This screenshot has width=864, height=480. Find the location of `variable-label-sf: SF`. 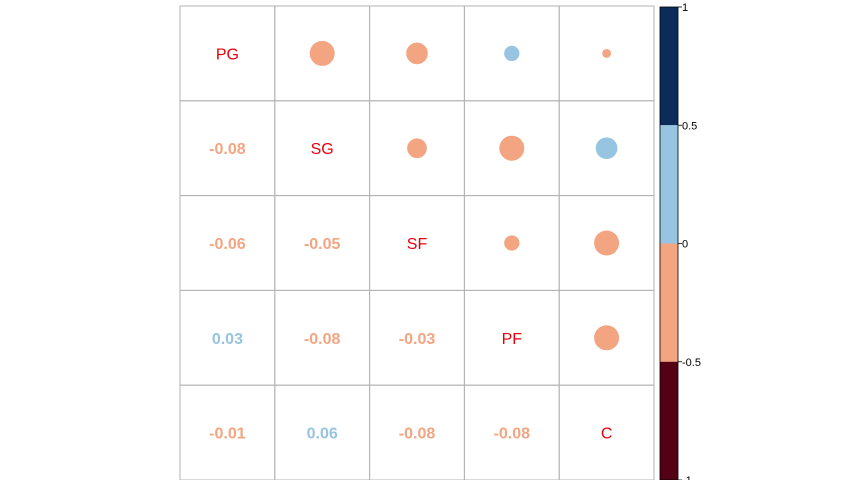

variable-label-sf: SF is located at coordinates (417, 244).